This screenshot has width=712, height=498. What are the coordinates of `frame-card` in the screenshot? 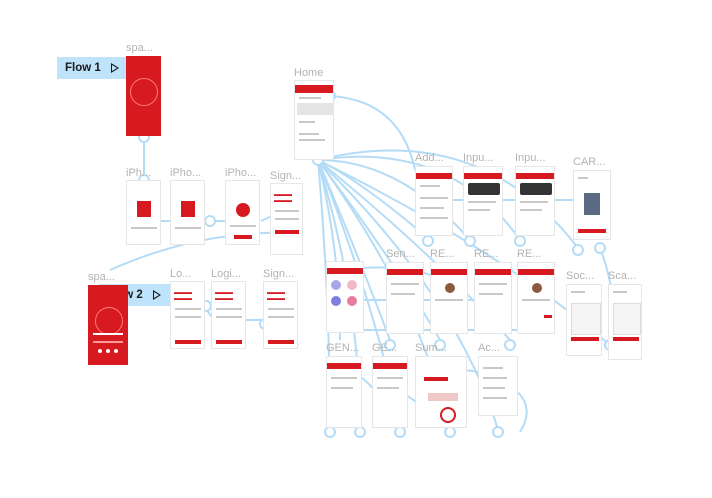 It's located at (592, 205).